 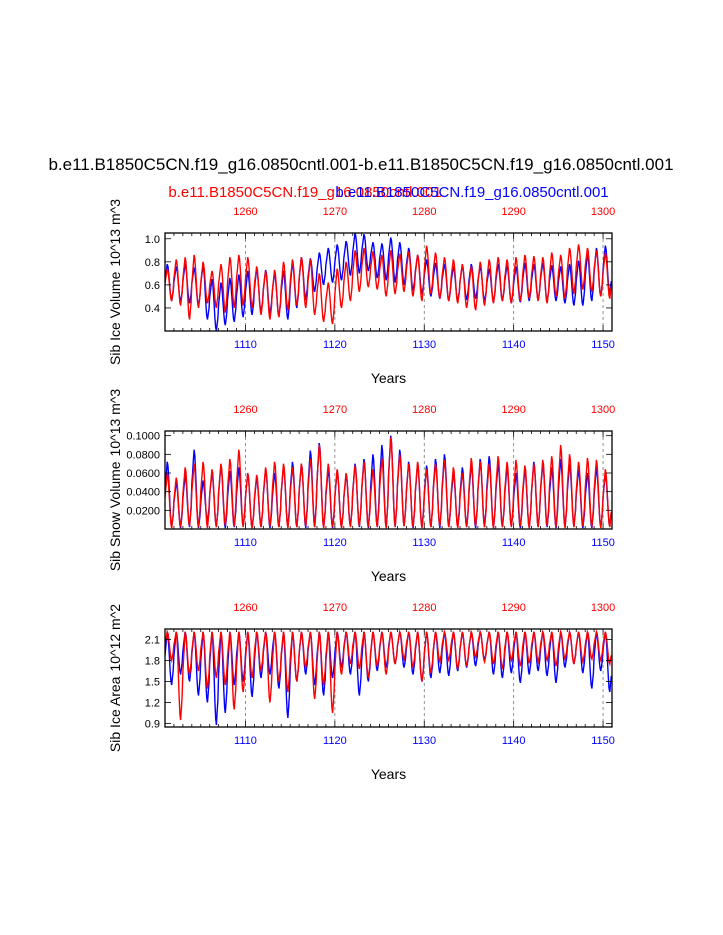 What do you see at coordinates (152, 240) in the screenshot?
I see `y-tick-label: 1.0` at bounding box center [152, 240].